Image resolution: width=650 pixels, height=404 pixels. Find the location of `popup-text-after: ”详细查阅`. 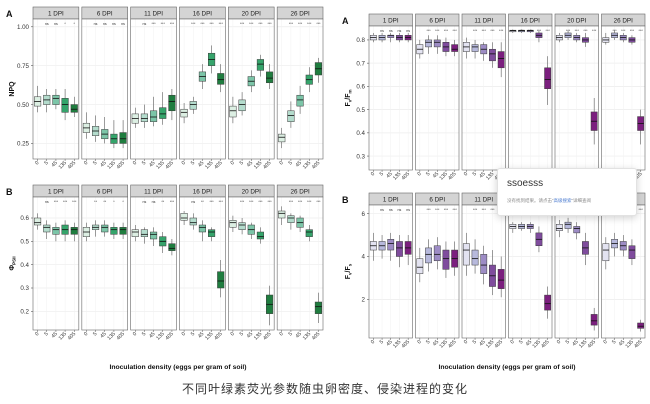

popup-text-after: ”详细查阅 is located at coordinates (581, 200).